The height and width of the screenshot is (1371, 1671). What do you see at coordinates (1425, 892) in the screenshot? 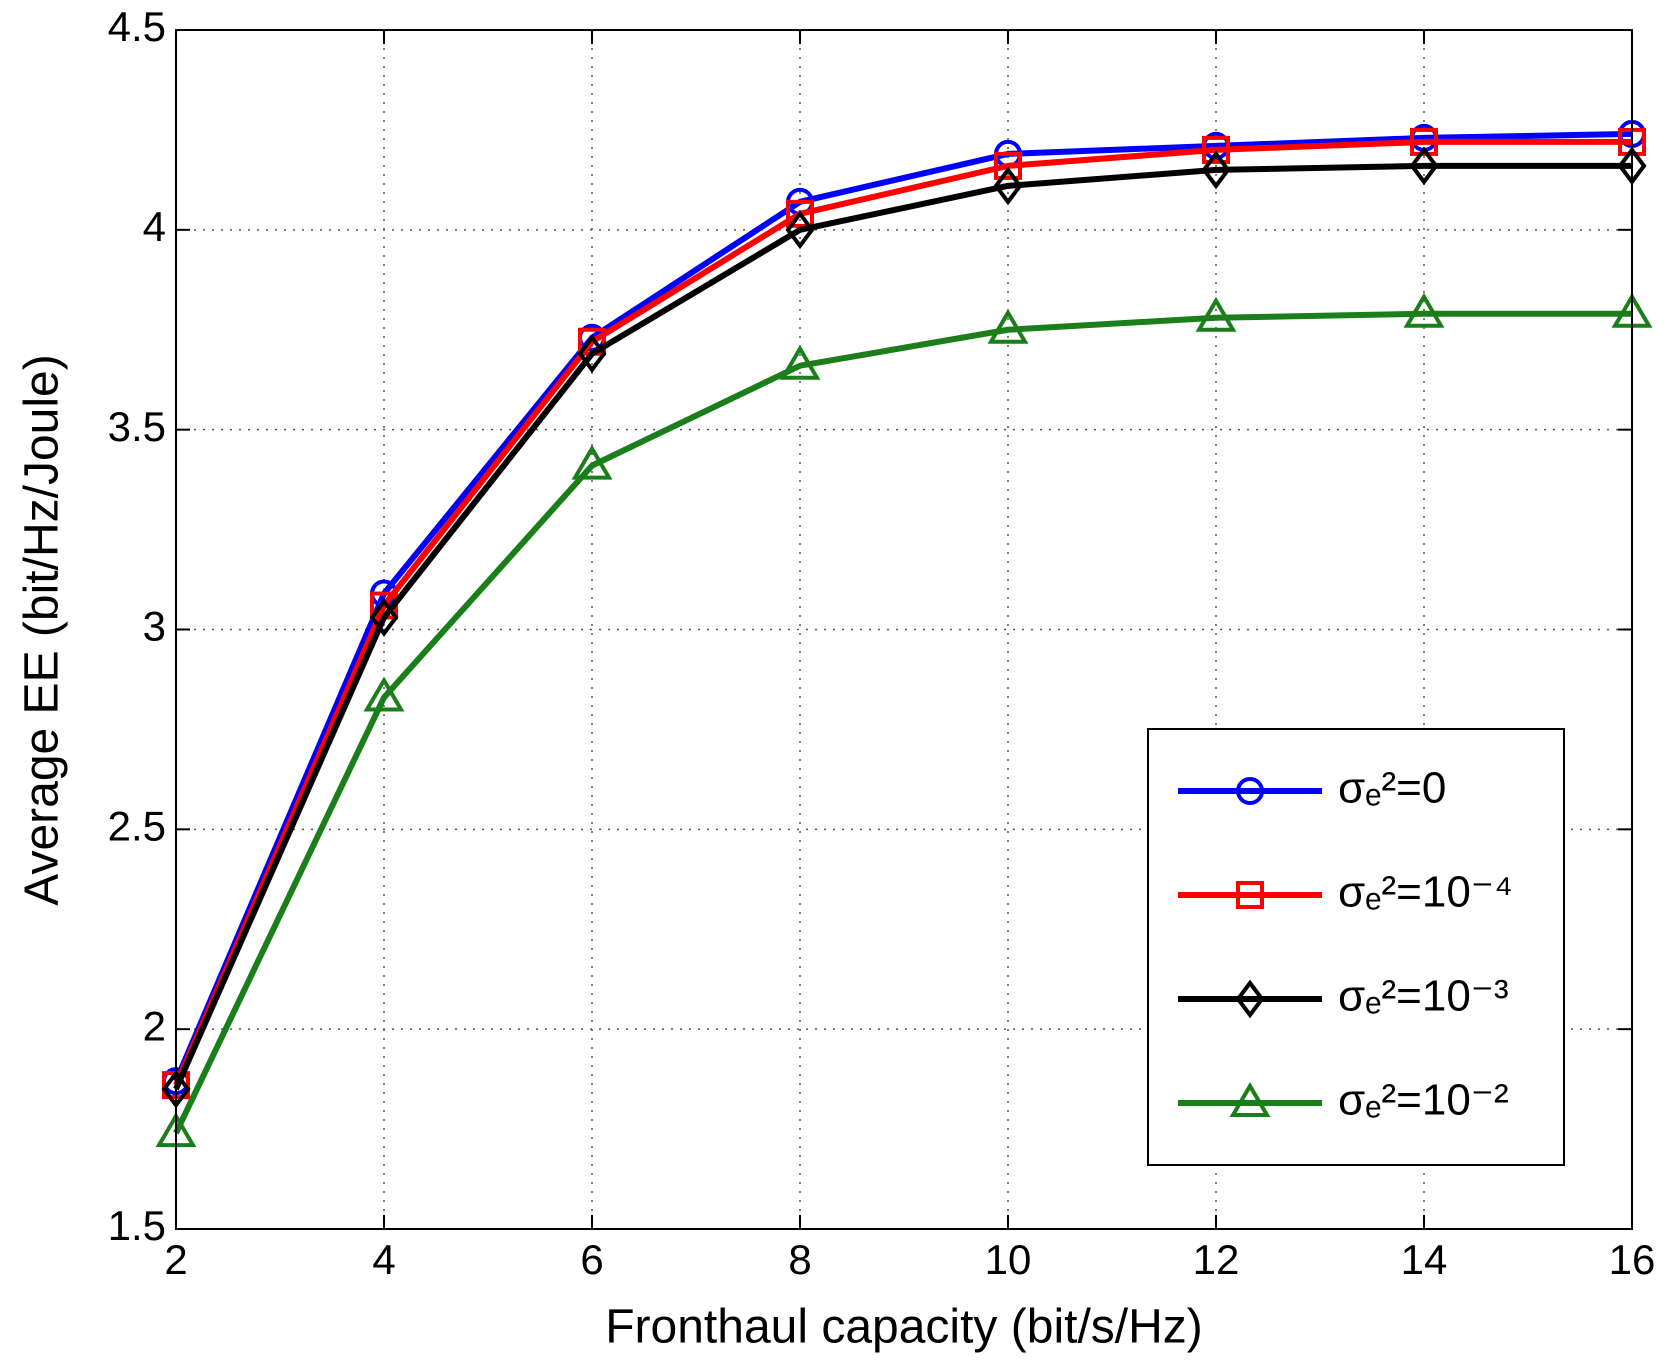
I see `legend-label: σₑ²=10⁻⁴` at bounding box center [1425, 892].